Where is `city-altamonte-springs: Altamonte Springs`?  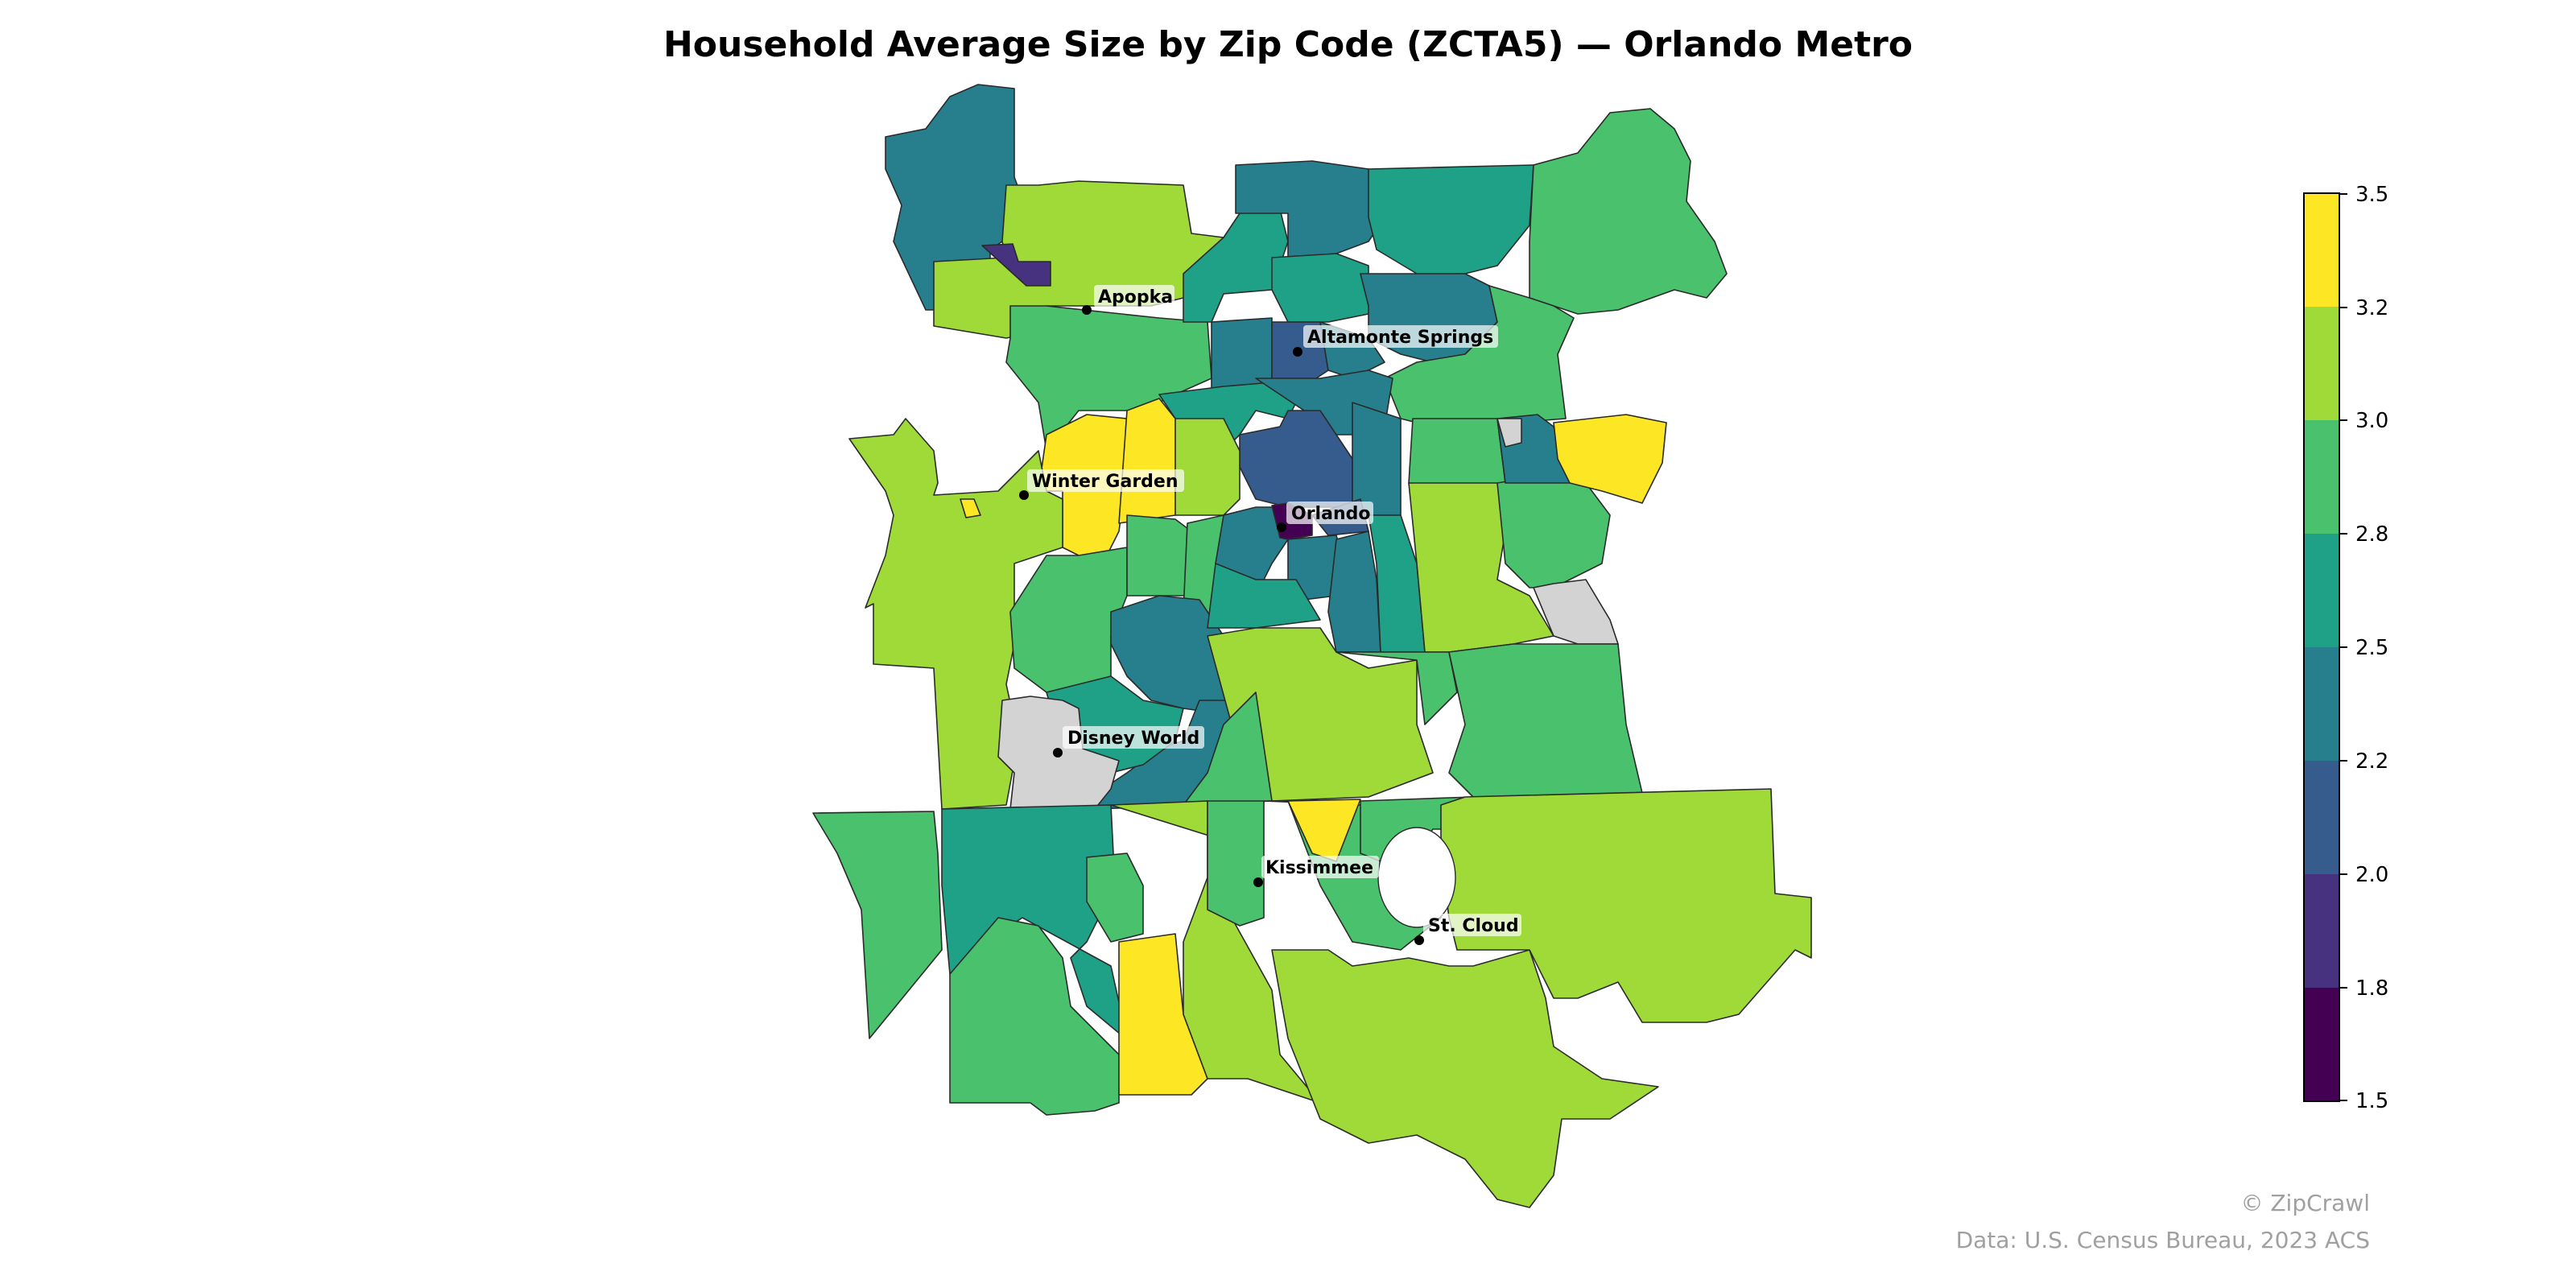 city-altamonte-springs: Altamonte Springs is located at coordinates (1395, 341).